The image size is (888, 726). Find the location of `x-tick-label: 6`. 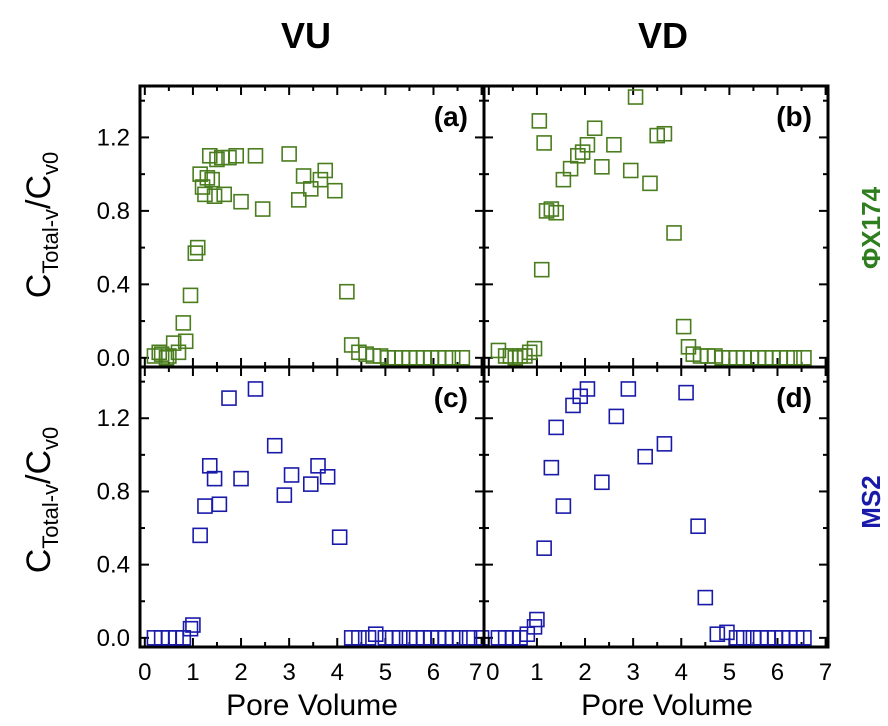

x-tick-label: 6 is located at coordinates (777, 672).